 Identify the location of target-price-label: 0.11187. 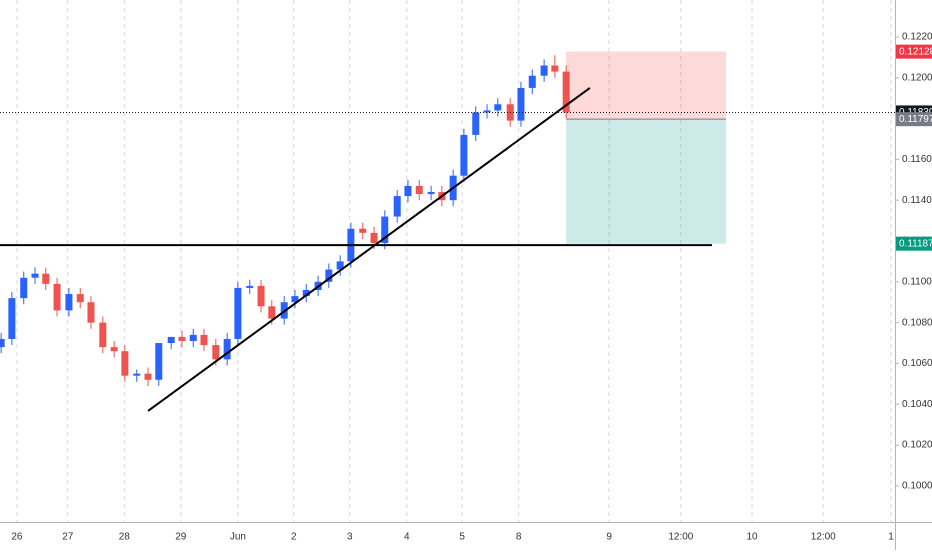
(915, 243).